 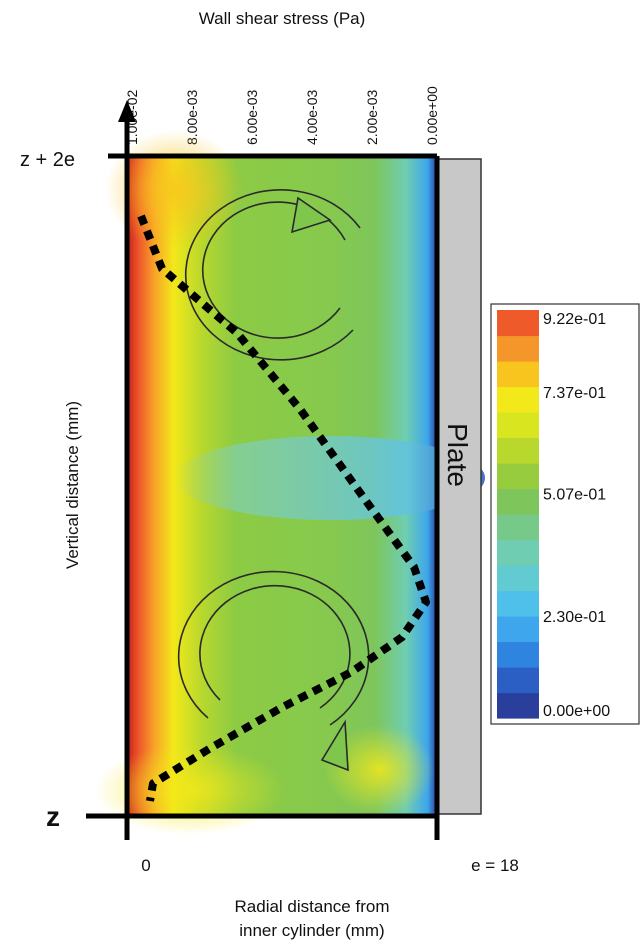 I want to click on top-tick-label: 2.00e-03, so click(x=372, y=117).